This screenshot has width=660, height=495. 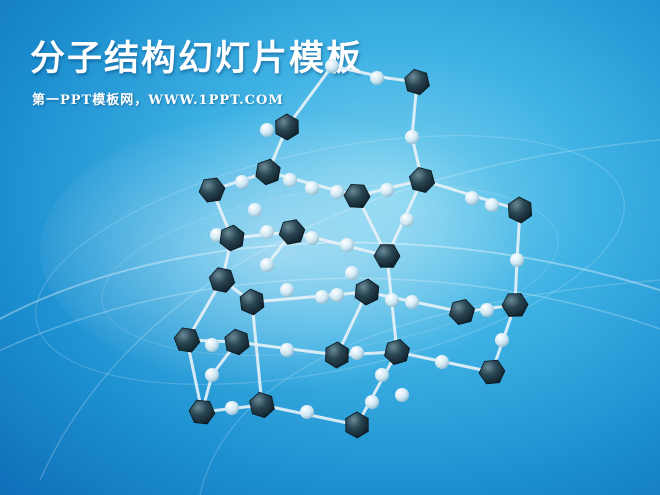 What do you see at coordinates (158, 100) in the screenshot?
I see `slide-subtitle: 第一PPT模板网，WWW.1PPT.COM` at bounding box center [158, 100].